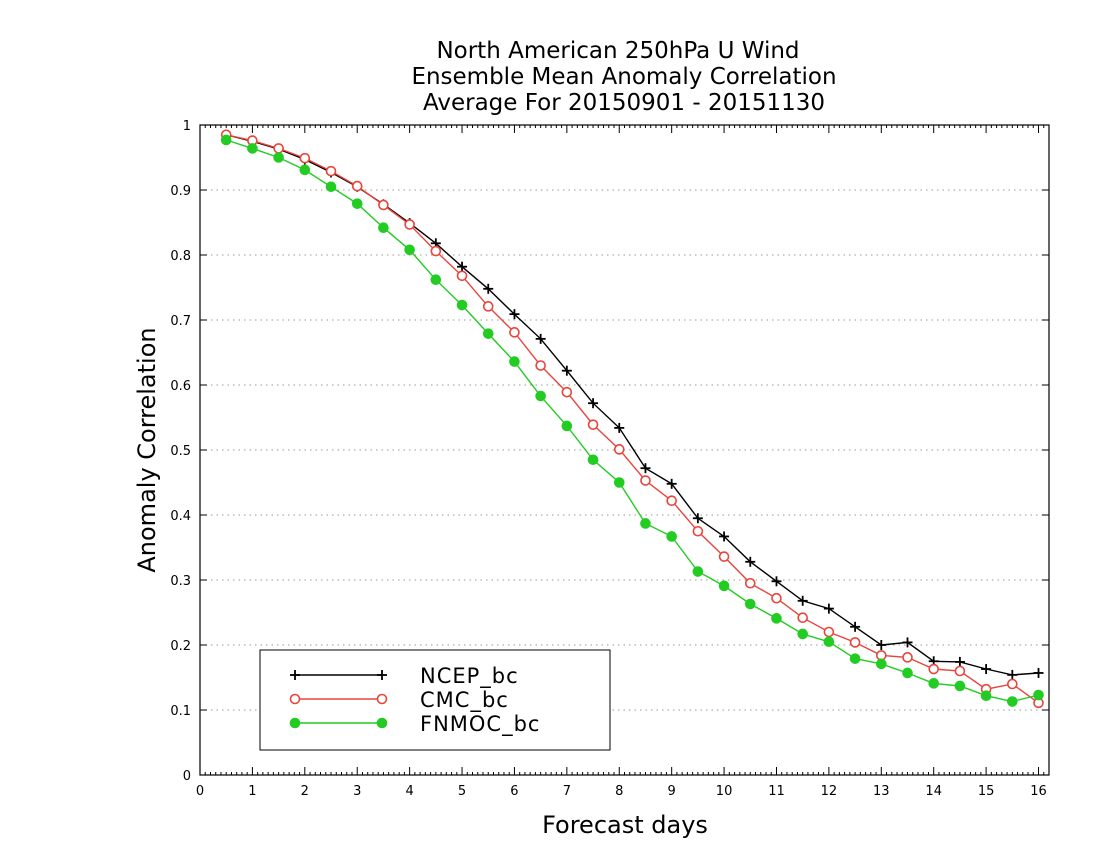 Image resolution: width=1100 pixels, height=850 pixels. What do you see at coordinates (200, 791) in the screenshot?
I see `x-tick-label: 0` at bounding box center [200, 791].